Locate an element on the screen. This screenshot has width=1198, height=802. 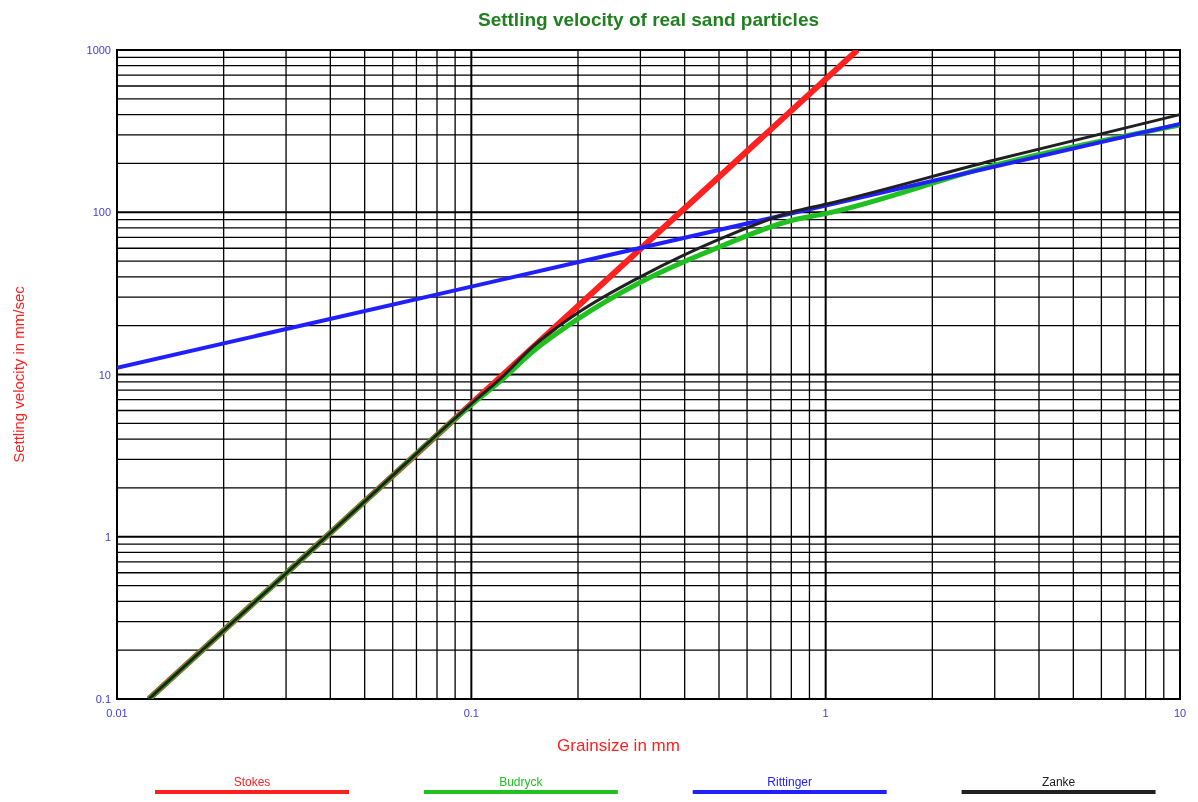
y-axis-title: Settling velocity in mm/sec is located at coordinates (18, 374).